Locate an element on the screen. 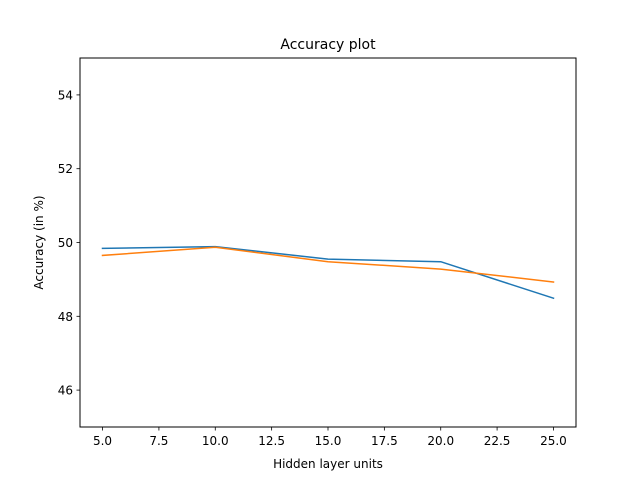  y-axis-ticks: 46 48 50 52 54 is located at coordinates (69, 243).